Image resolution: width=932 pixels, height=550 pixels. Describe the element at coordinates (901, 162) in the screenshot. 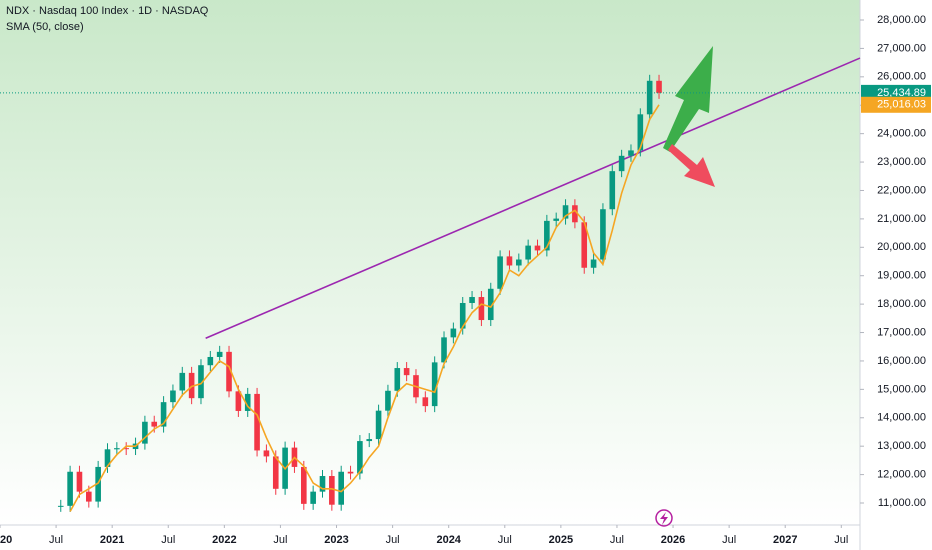

I see `y-tick-label: 23,000.00` at that location.